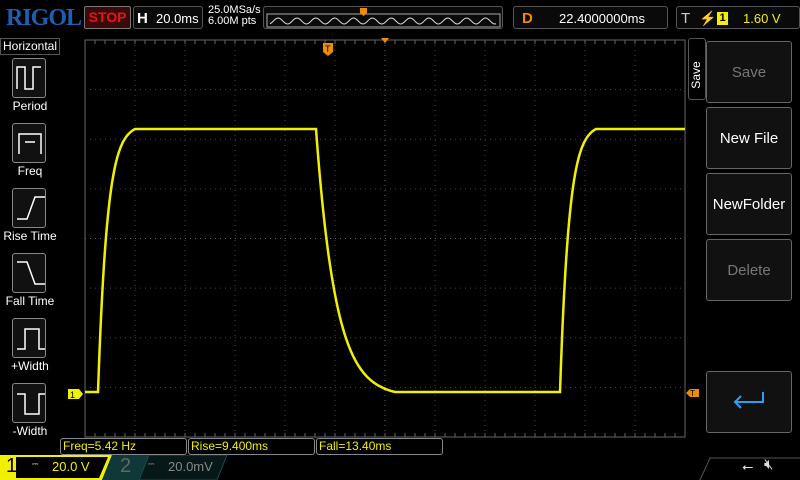  Describe the element at coordinates (107, 17) in the screenshot. I see `run-stop-button: STOP` at that location.